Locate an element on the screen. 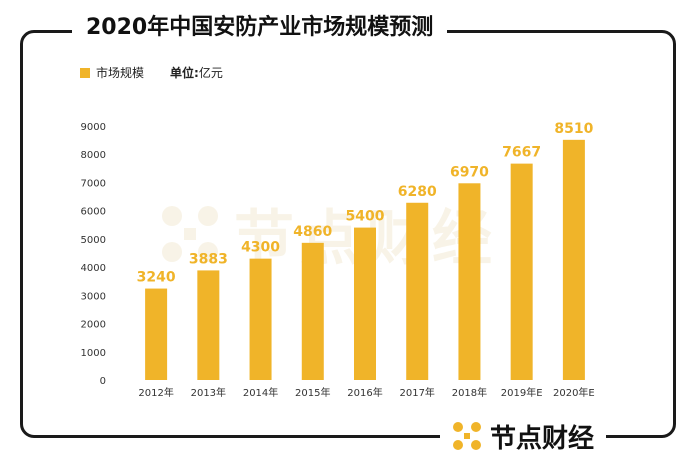 The height and width of the screenshot is (459, 700). y-axis: 0 1000 2000 3000 4000 5000 6000 7000 8000 9000 is located at coordinates (93, 254).